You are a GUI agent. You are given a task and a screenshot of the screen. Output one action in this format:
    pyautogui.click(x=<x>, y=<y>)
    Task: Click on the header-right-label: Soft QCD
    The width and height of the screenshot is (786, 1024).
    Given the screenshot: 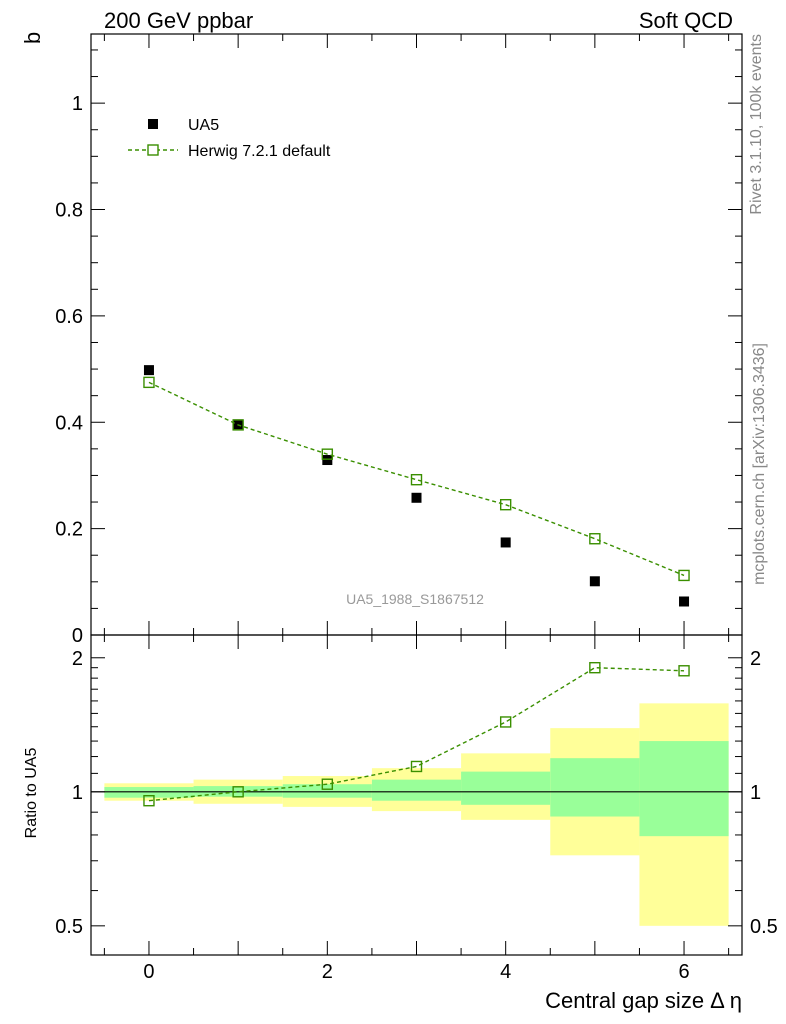 What is the action you would take?
    pyautogui.click(x=686, y=20)
    